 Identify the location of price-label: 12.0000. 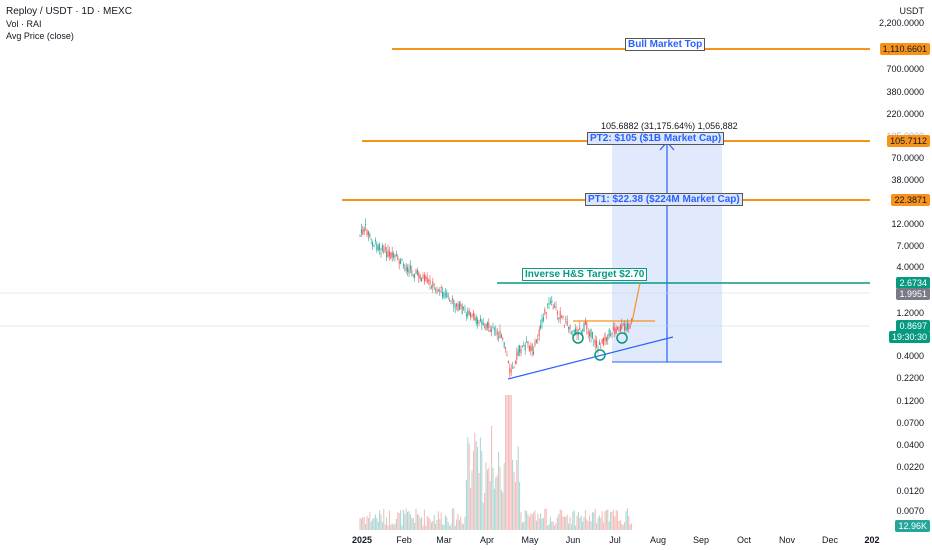
(907, 224).